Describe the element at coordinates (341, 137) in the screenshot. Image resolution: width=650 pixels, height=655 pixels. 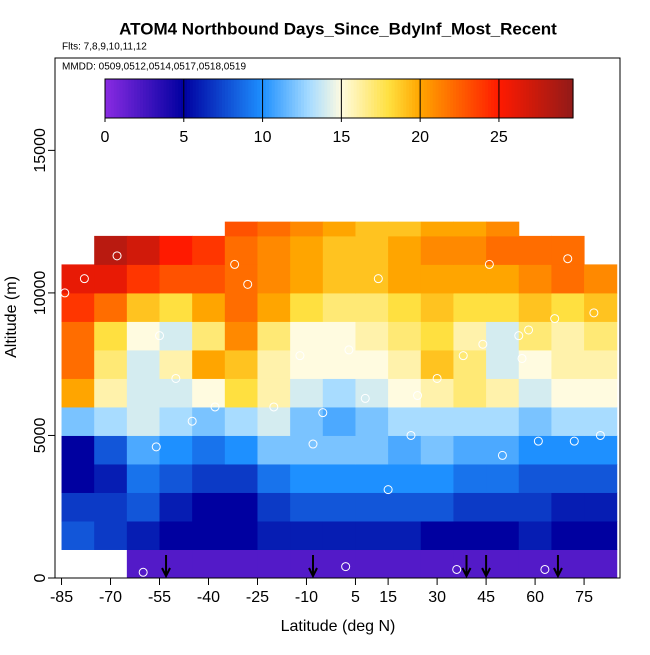
I see `colorbar-tick-label: 15` at that location.